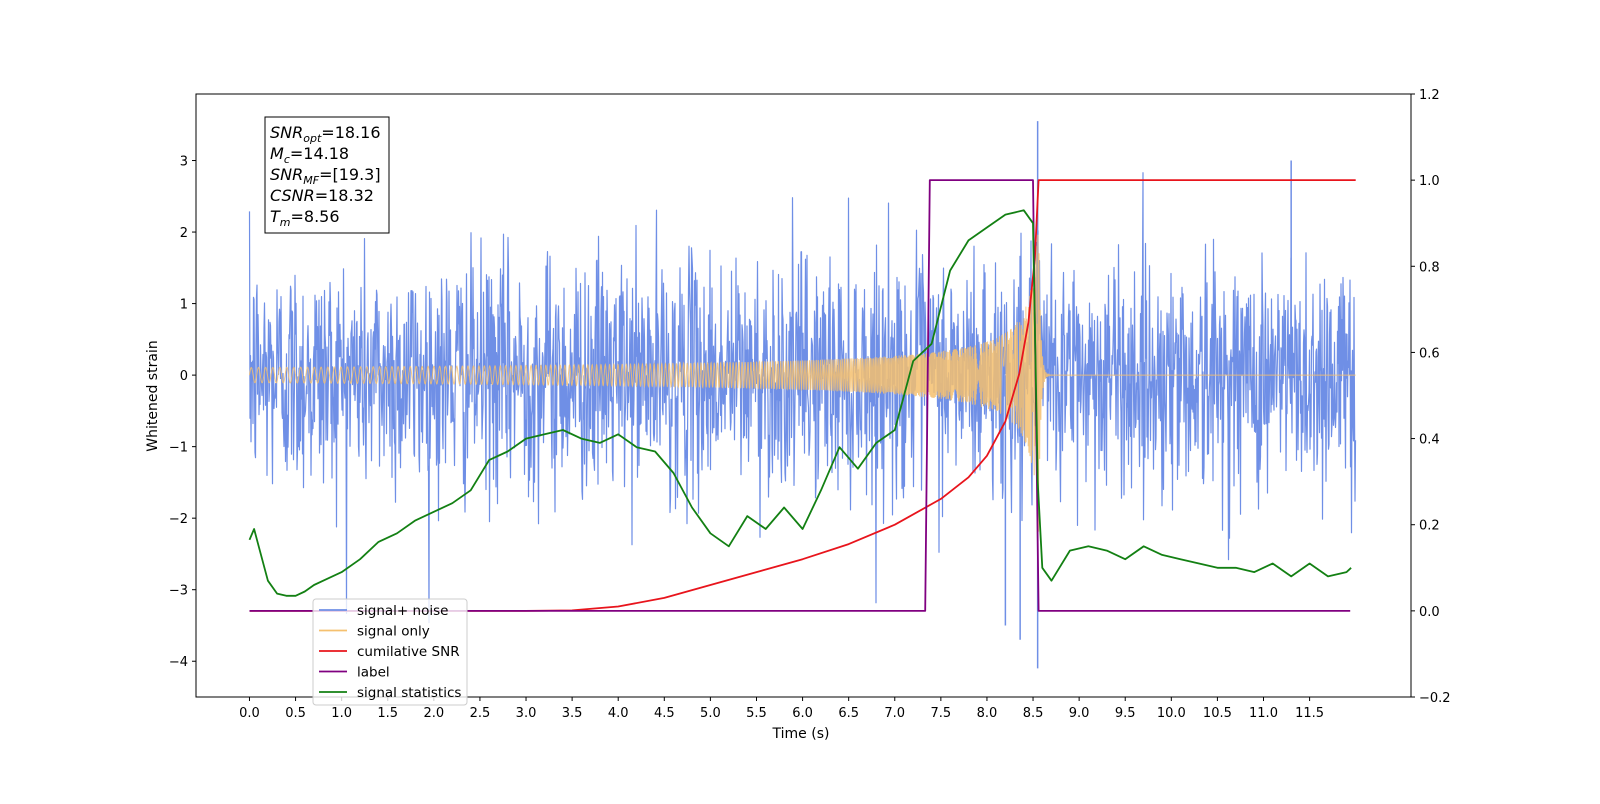  What do you see at coordinates (178, 662) in the screenshot?
I see `y-tick-label: −4` at bounding box center [178, 662].